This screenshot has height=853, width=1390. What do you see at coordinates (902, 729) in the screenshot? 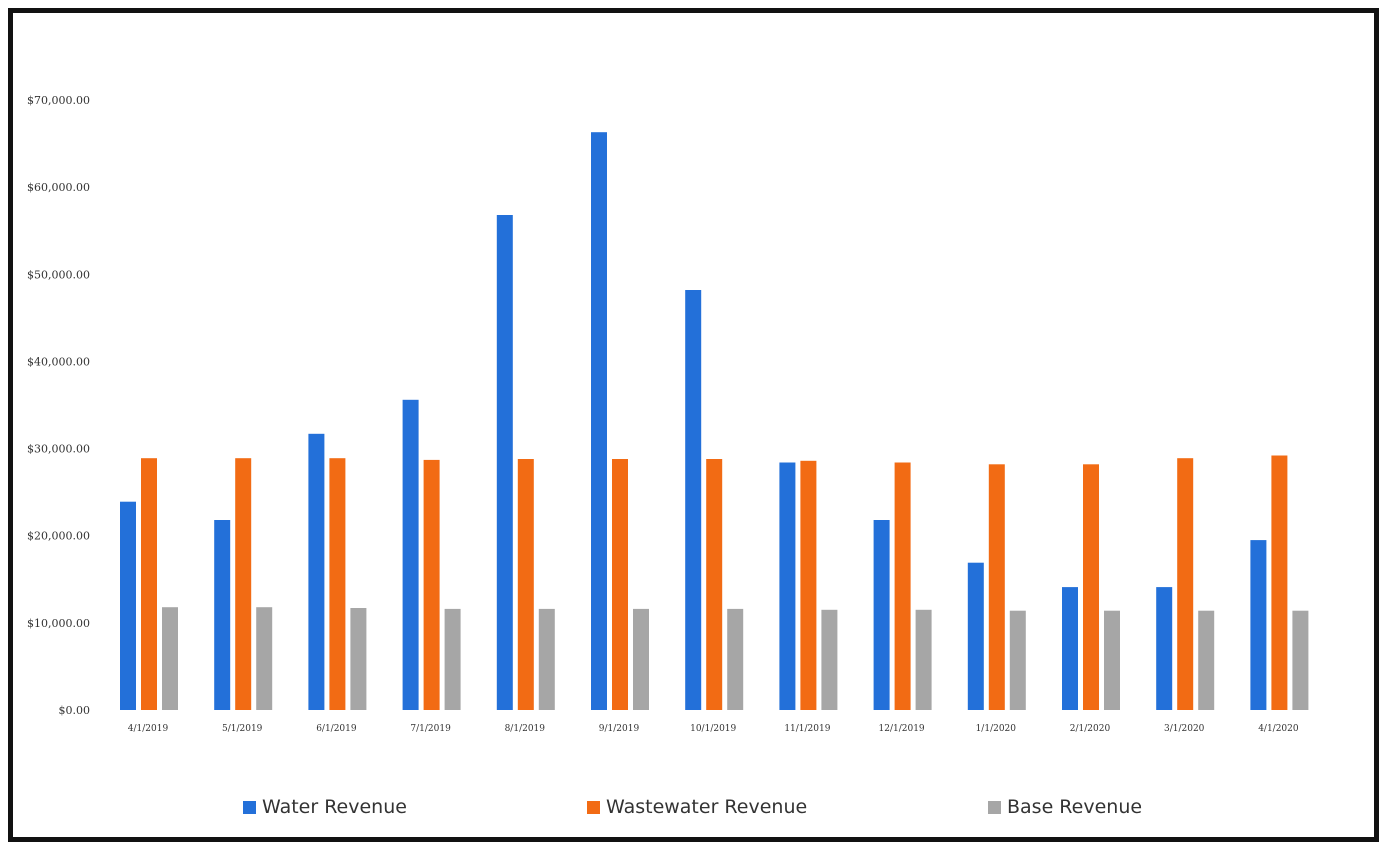
I see `x-tick-label: 12/1/2019` at bounding box center [902, 729].